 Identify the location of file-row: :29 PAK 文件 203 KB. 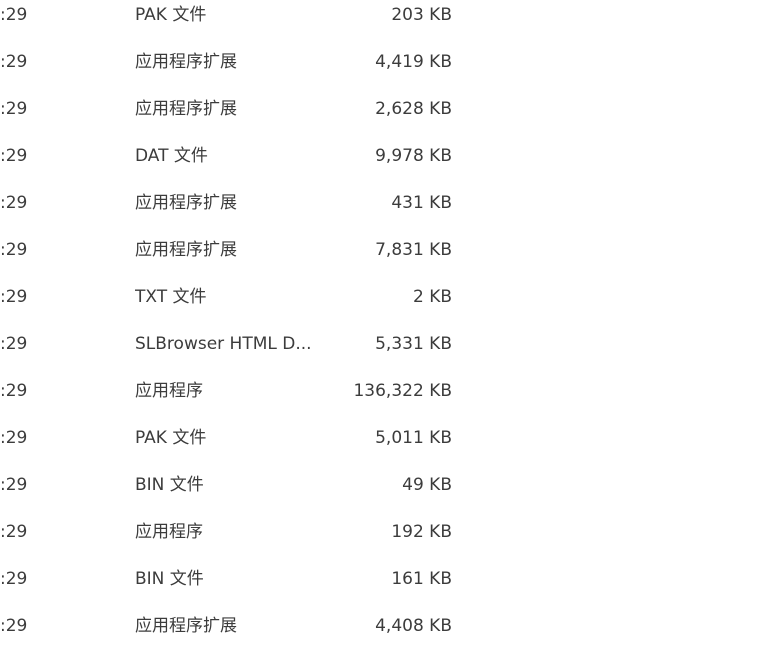
(381, 23).